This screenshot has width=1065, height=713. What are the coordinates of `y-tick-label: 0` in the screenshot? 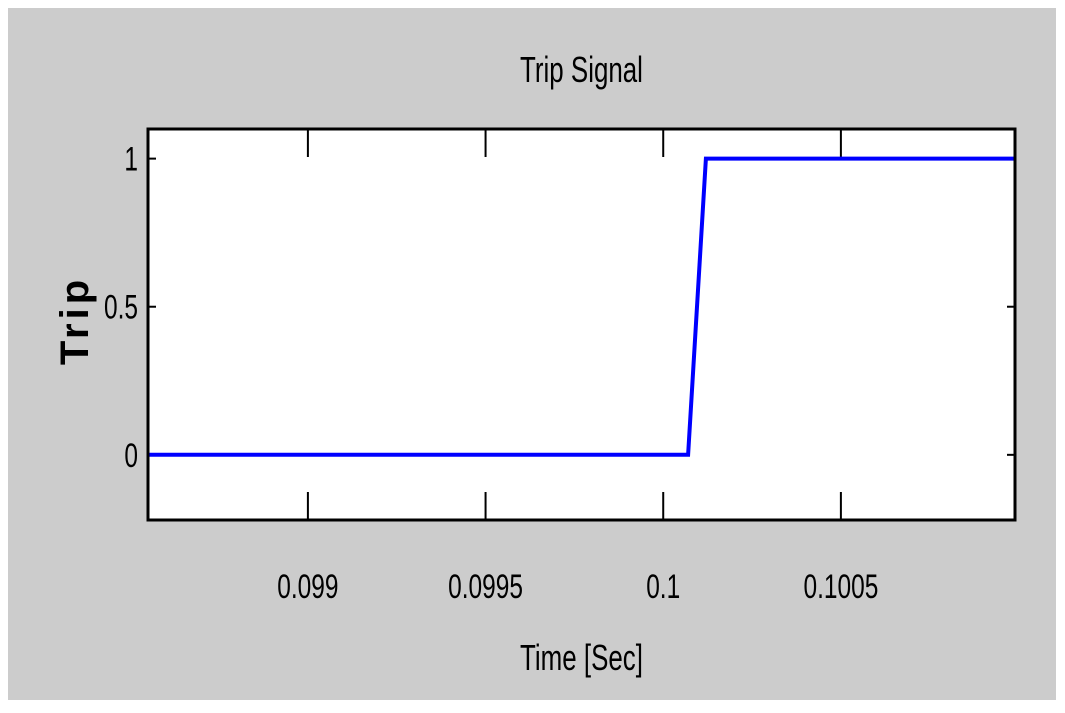 It's located at (131, 456).